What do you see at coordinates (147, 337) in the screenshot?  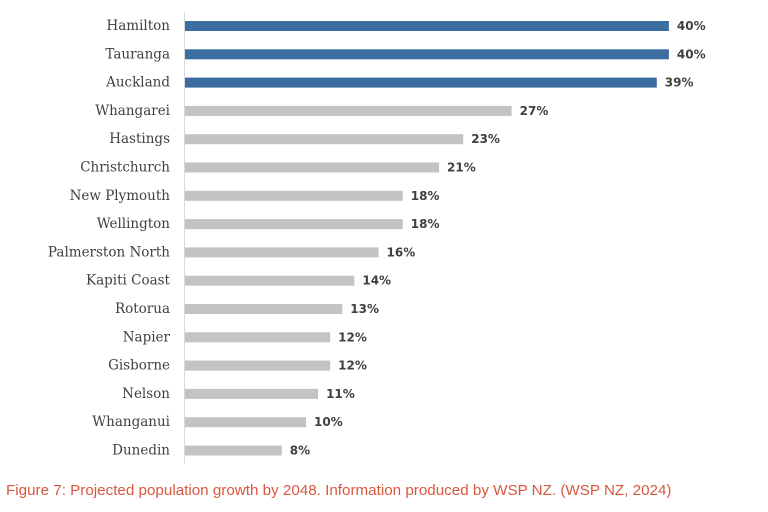 I see `category-label: Napier` at bounding box center [147, 337].